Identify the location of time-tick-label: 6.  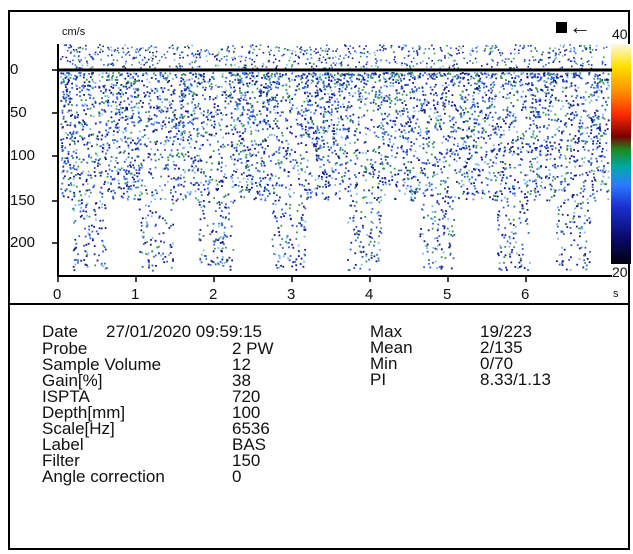
(525, 294).